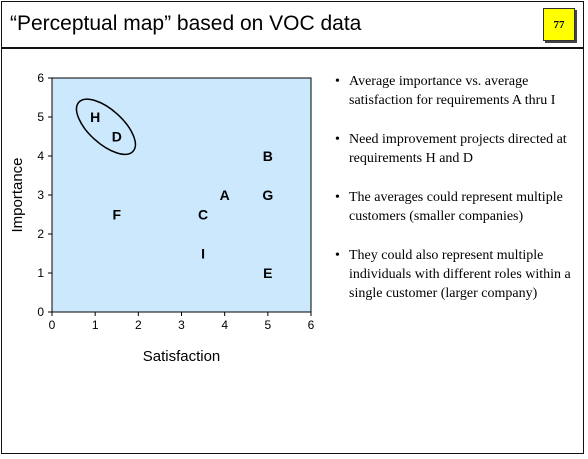 The height and width of the screenshot is (459, 588). What do you see at coordinates (203, 215) in the screenshot?
I see `data-point-c: C` at bounding box center [203, 215].